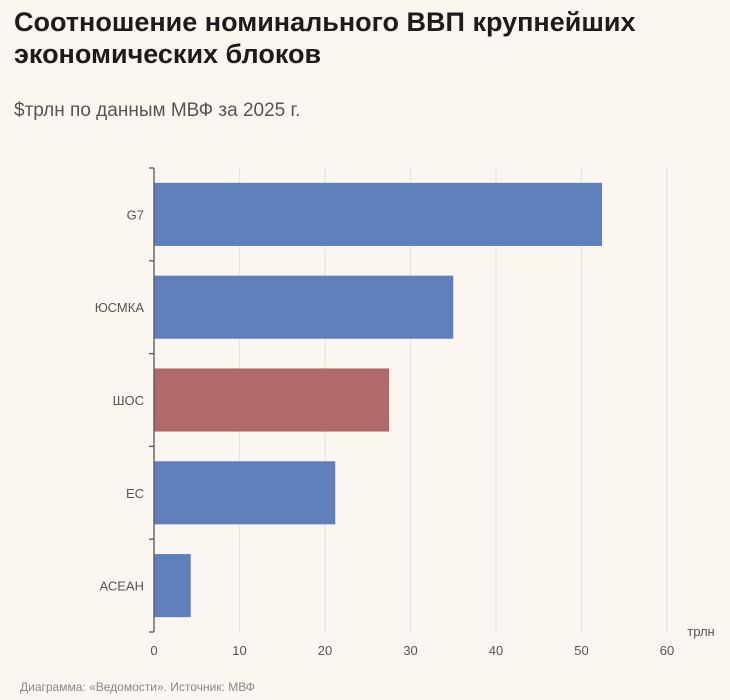 The width and height of the screenshot is (730, 700). Describe the element at coordinates (121, 586) in the screenshot. I see `category-label: АСЕАН` at that location.